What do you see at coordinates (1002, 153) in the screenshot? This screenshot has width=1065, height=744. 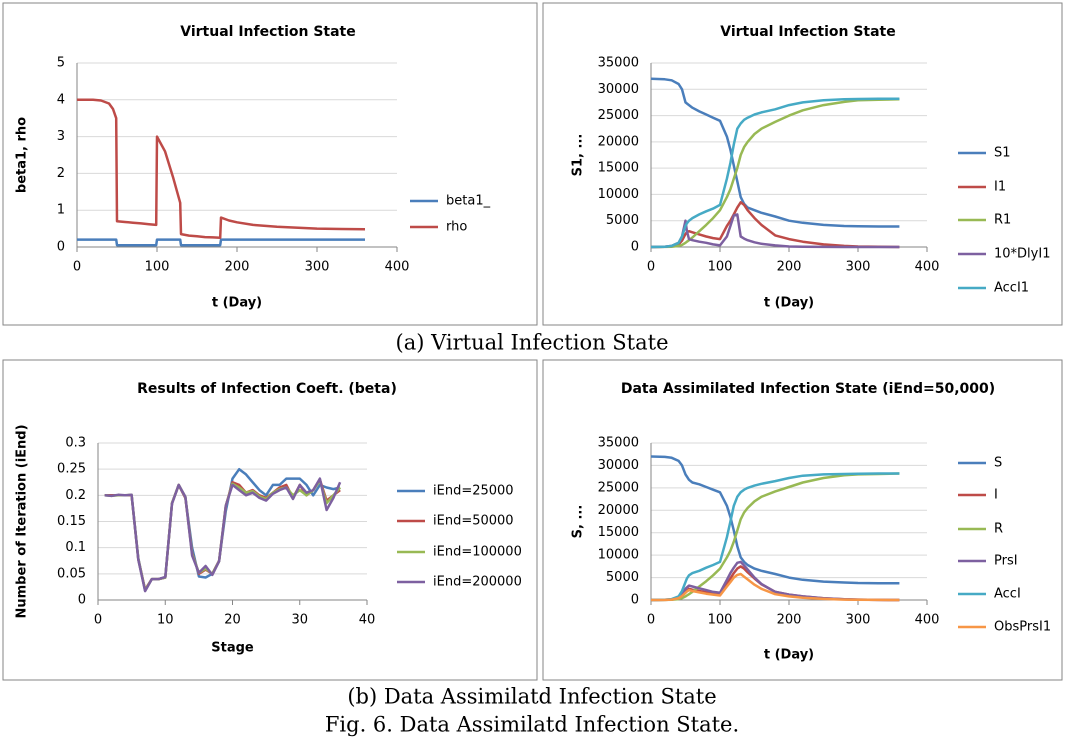 I see `legend-label: S1` at bounding box center [1002, 153].